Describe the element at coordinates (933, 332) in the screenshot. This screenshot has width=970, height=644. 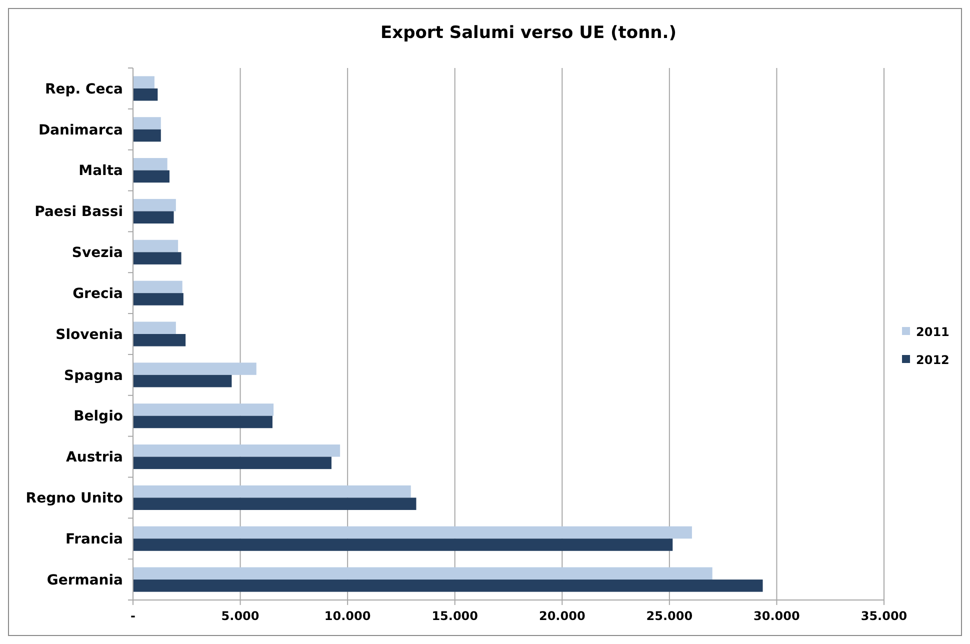
I see `legend-label: 2011` at that location.